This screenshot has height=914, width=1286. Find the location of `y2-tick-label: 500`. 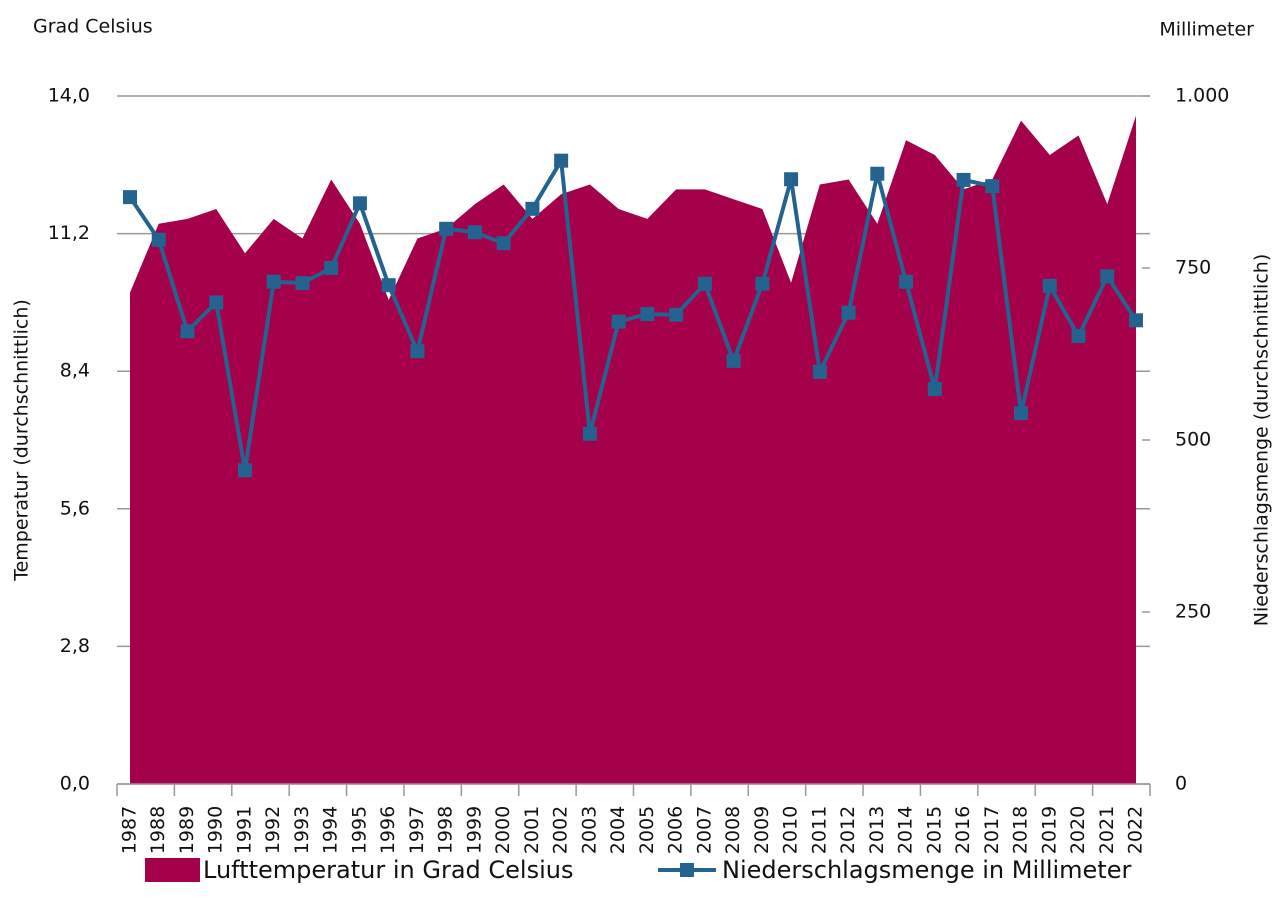

y2-tick-label: 500 is located at coordinates (1193, 440).